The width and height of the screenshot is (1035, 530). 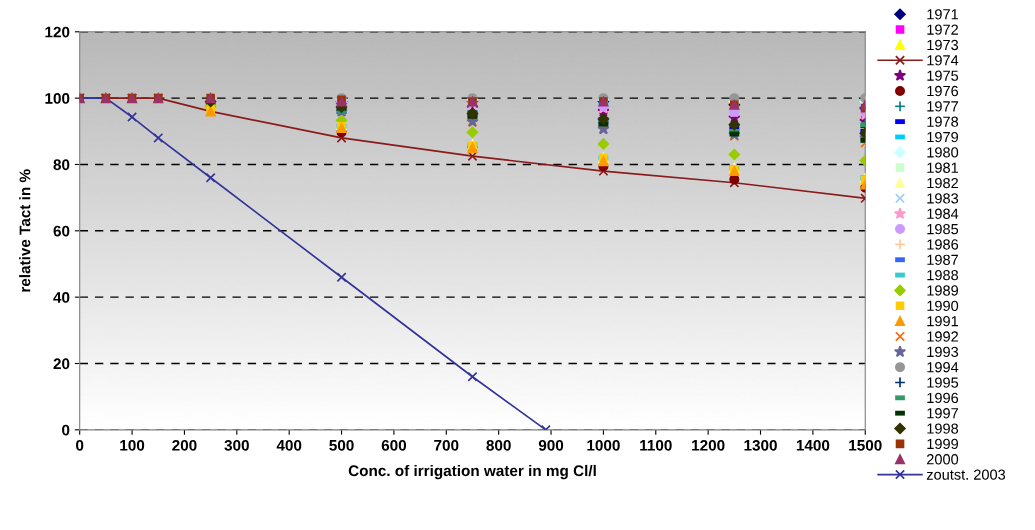 I want to click on legend-label: 1992, so click(x=942, y=336).